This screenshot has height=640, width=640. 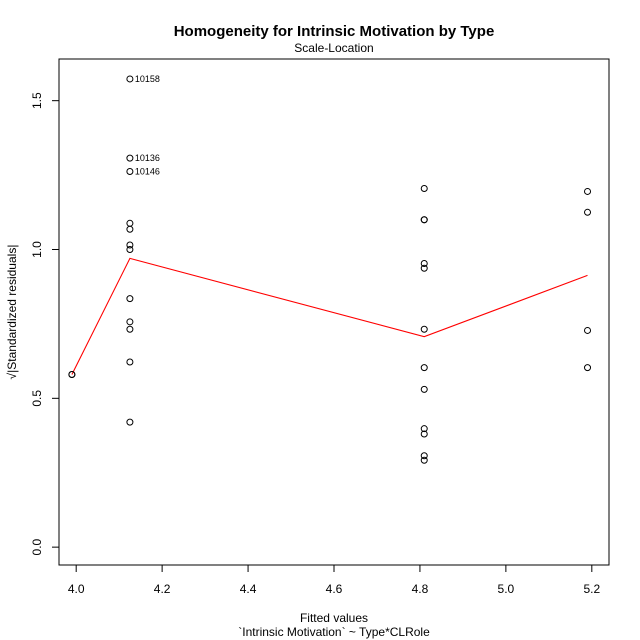 What do you see at coordinates (37, 398) in the screenshot?
I see `y-tick-label: 0.5` at bounding box center [37, 398].